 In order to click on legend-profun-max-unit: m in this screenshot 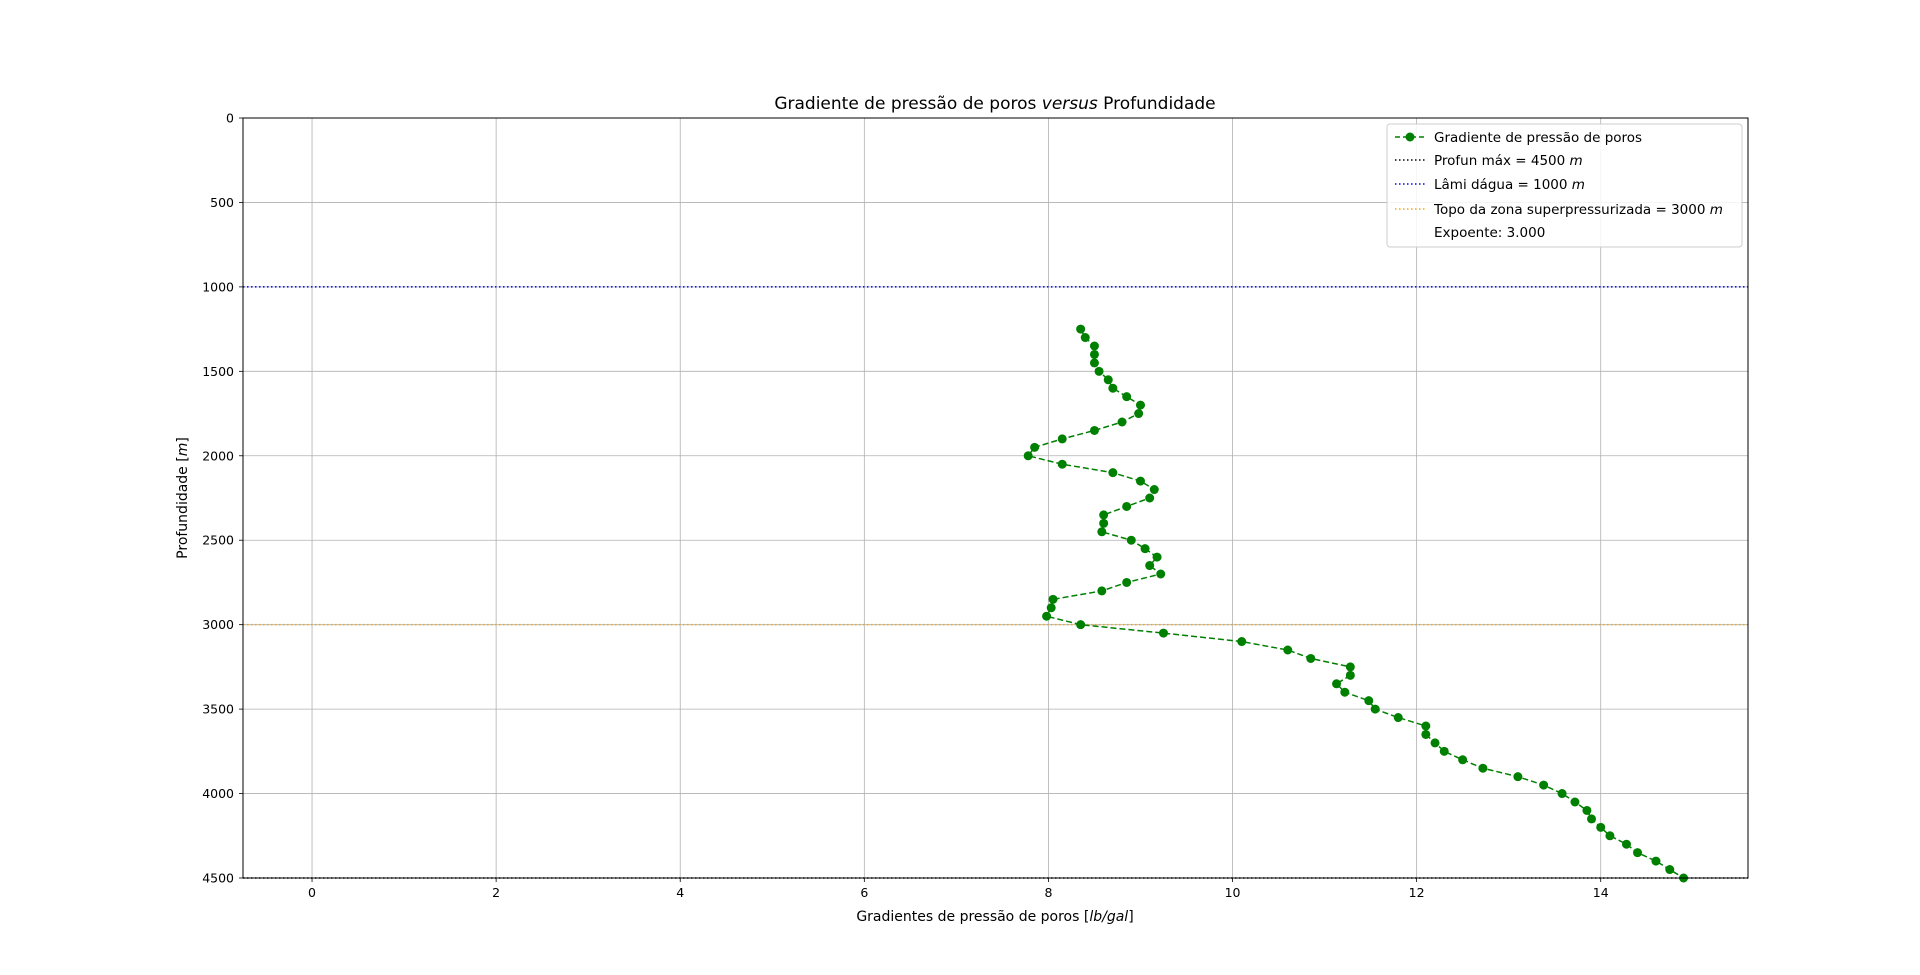, I will do `click(1576, 161)`.